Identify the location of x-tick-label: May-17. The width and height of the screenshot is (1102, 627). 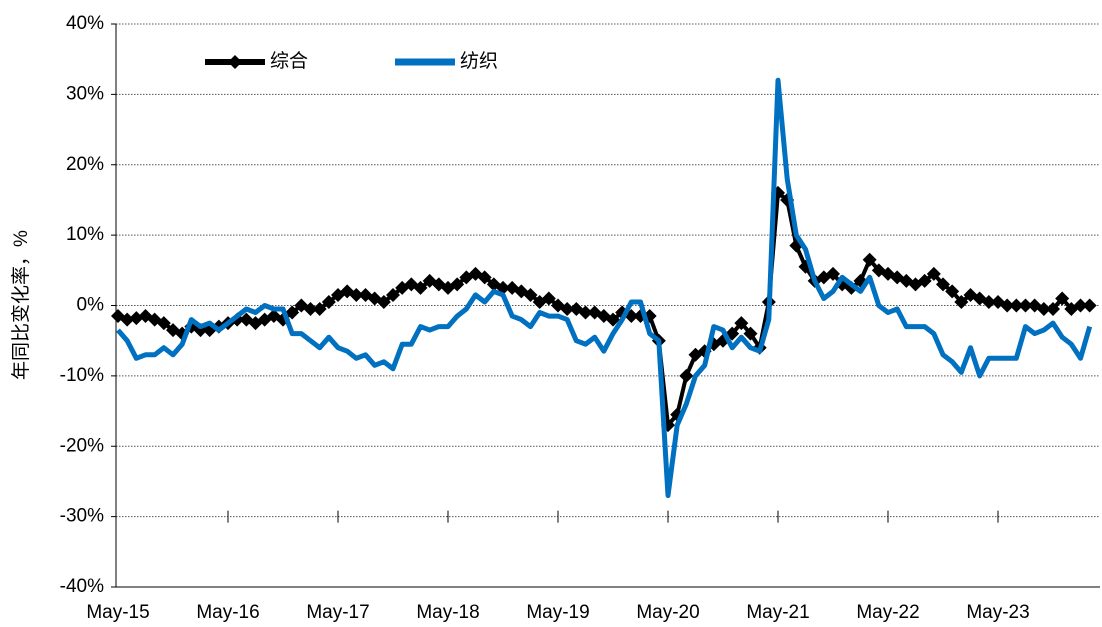
(337, 612).